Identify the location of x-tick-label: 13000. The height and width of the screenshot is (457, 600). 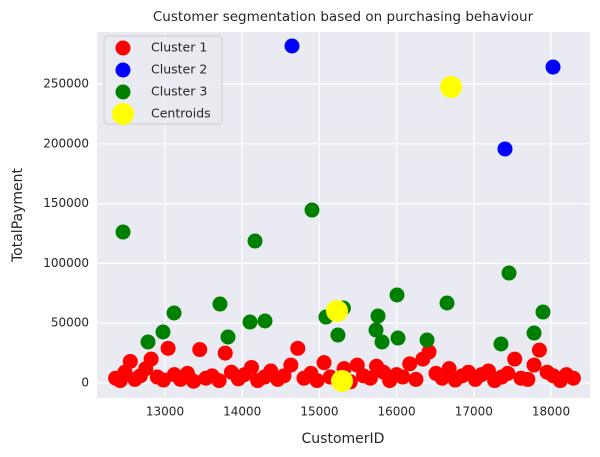
(165, 412).